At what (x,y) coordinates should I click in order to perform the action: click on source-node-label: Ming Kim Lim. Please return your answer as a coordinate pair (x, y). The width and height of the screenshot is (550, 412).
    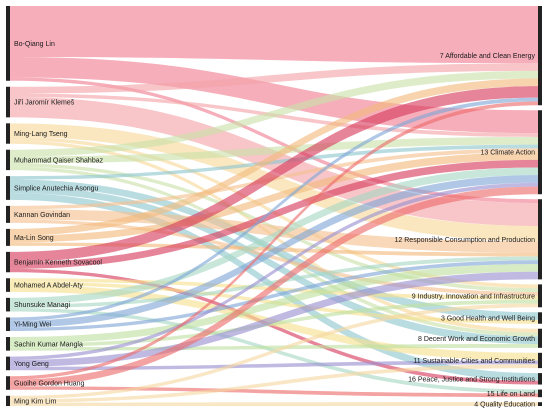
    Looking at the image, I should click on (35, 401).